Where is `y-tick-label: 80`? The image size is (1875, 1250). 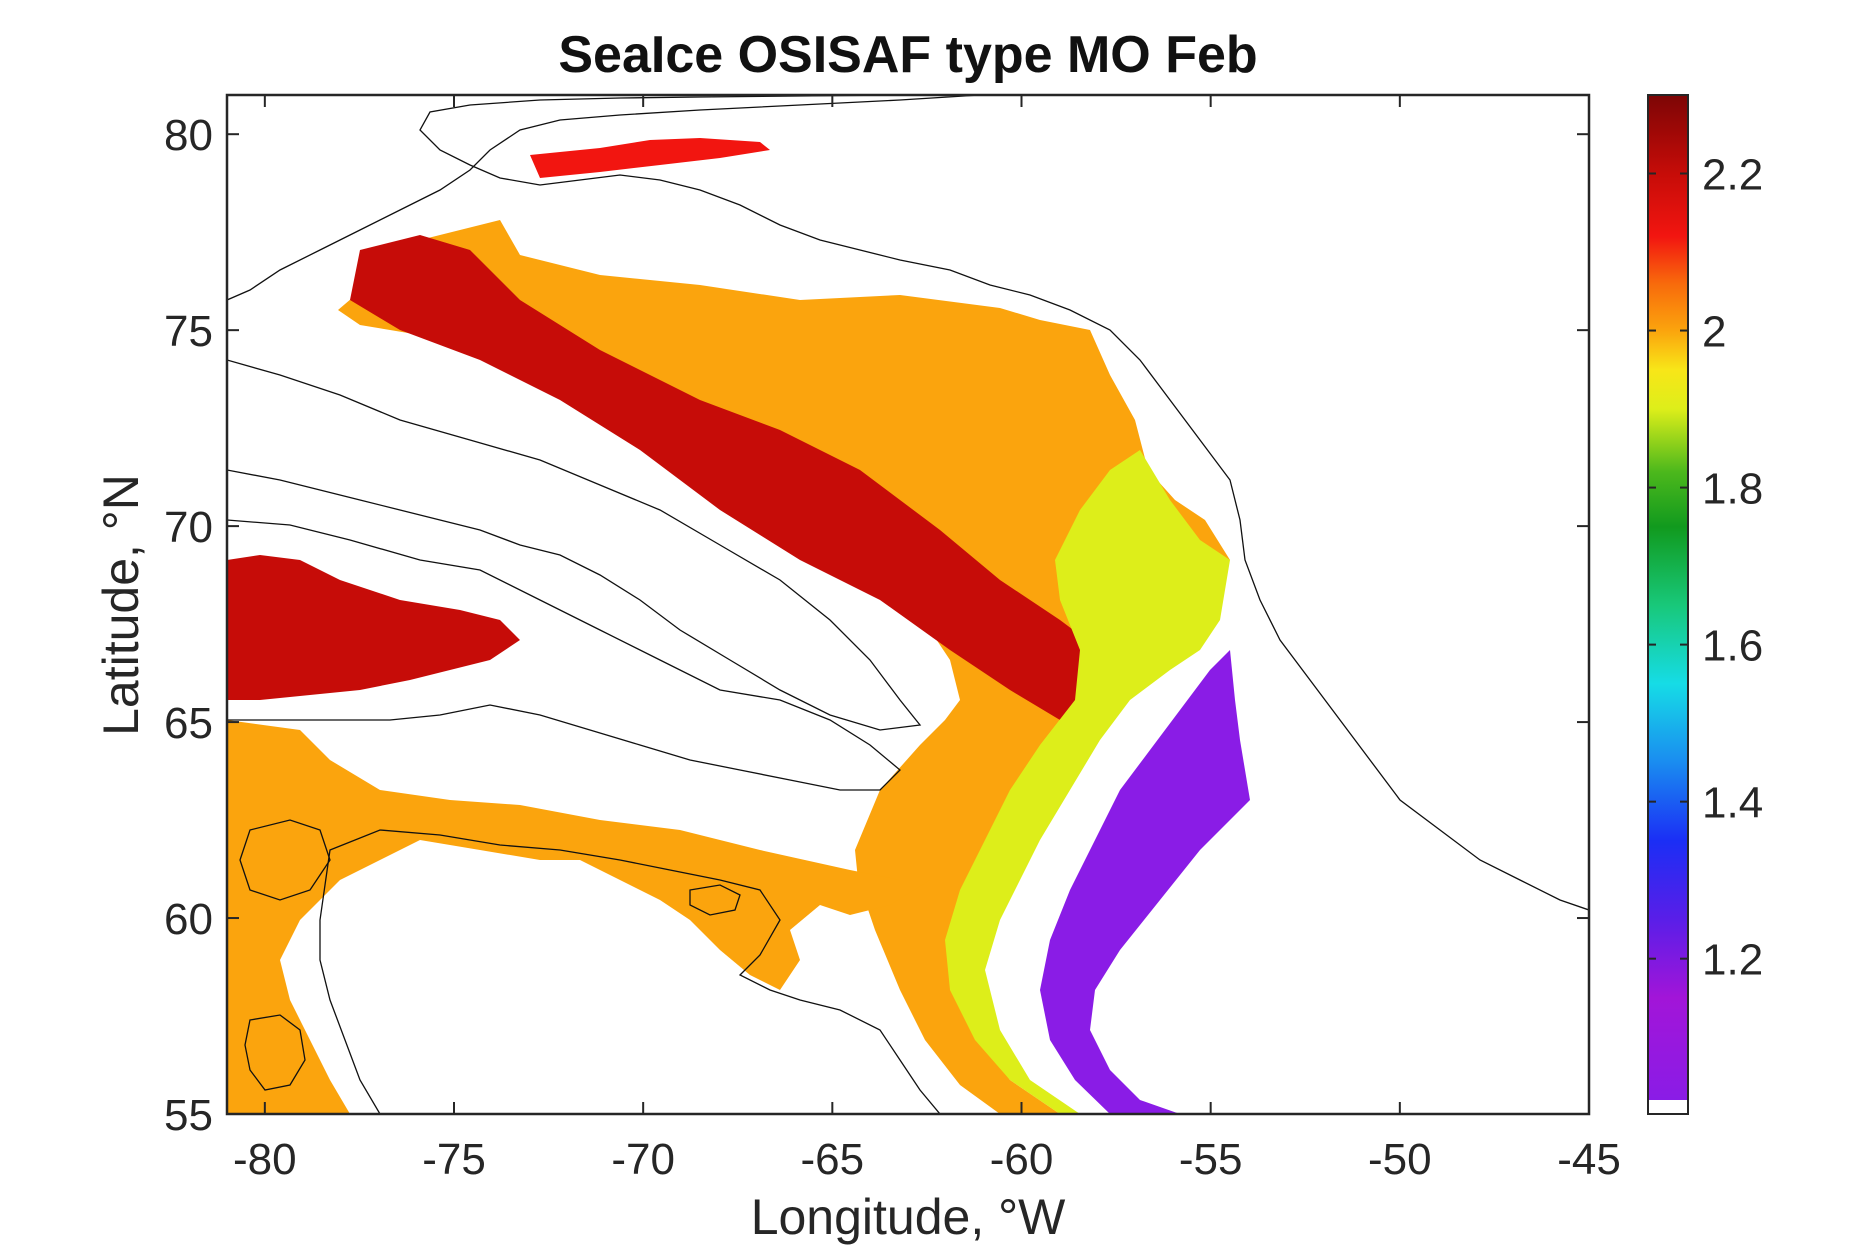
y-tick-label: 80 is located at coordinates (188, 135).